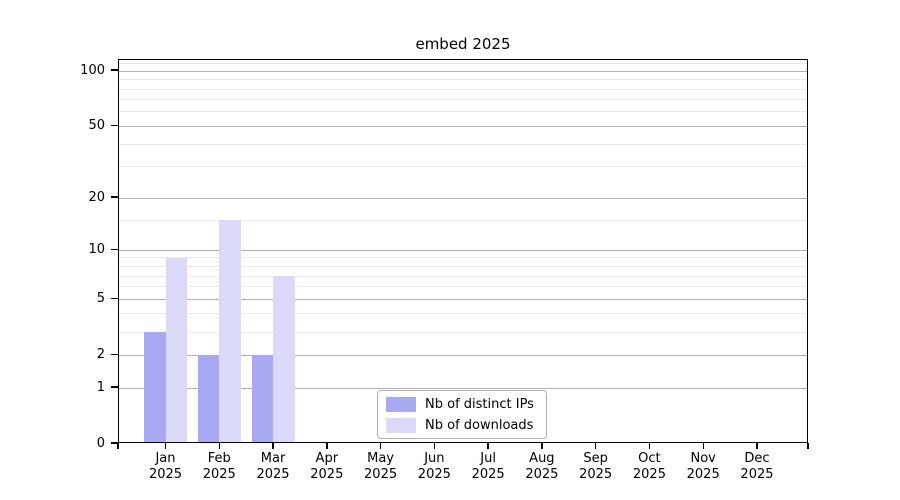 This screenshot has width=900, height=500. What do you see at coordinates (649, 458) in the screenshot?
I see `month-label: Oct` at bounding box center [649, 458].